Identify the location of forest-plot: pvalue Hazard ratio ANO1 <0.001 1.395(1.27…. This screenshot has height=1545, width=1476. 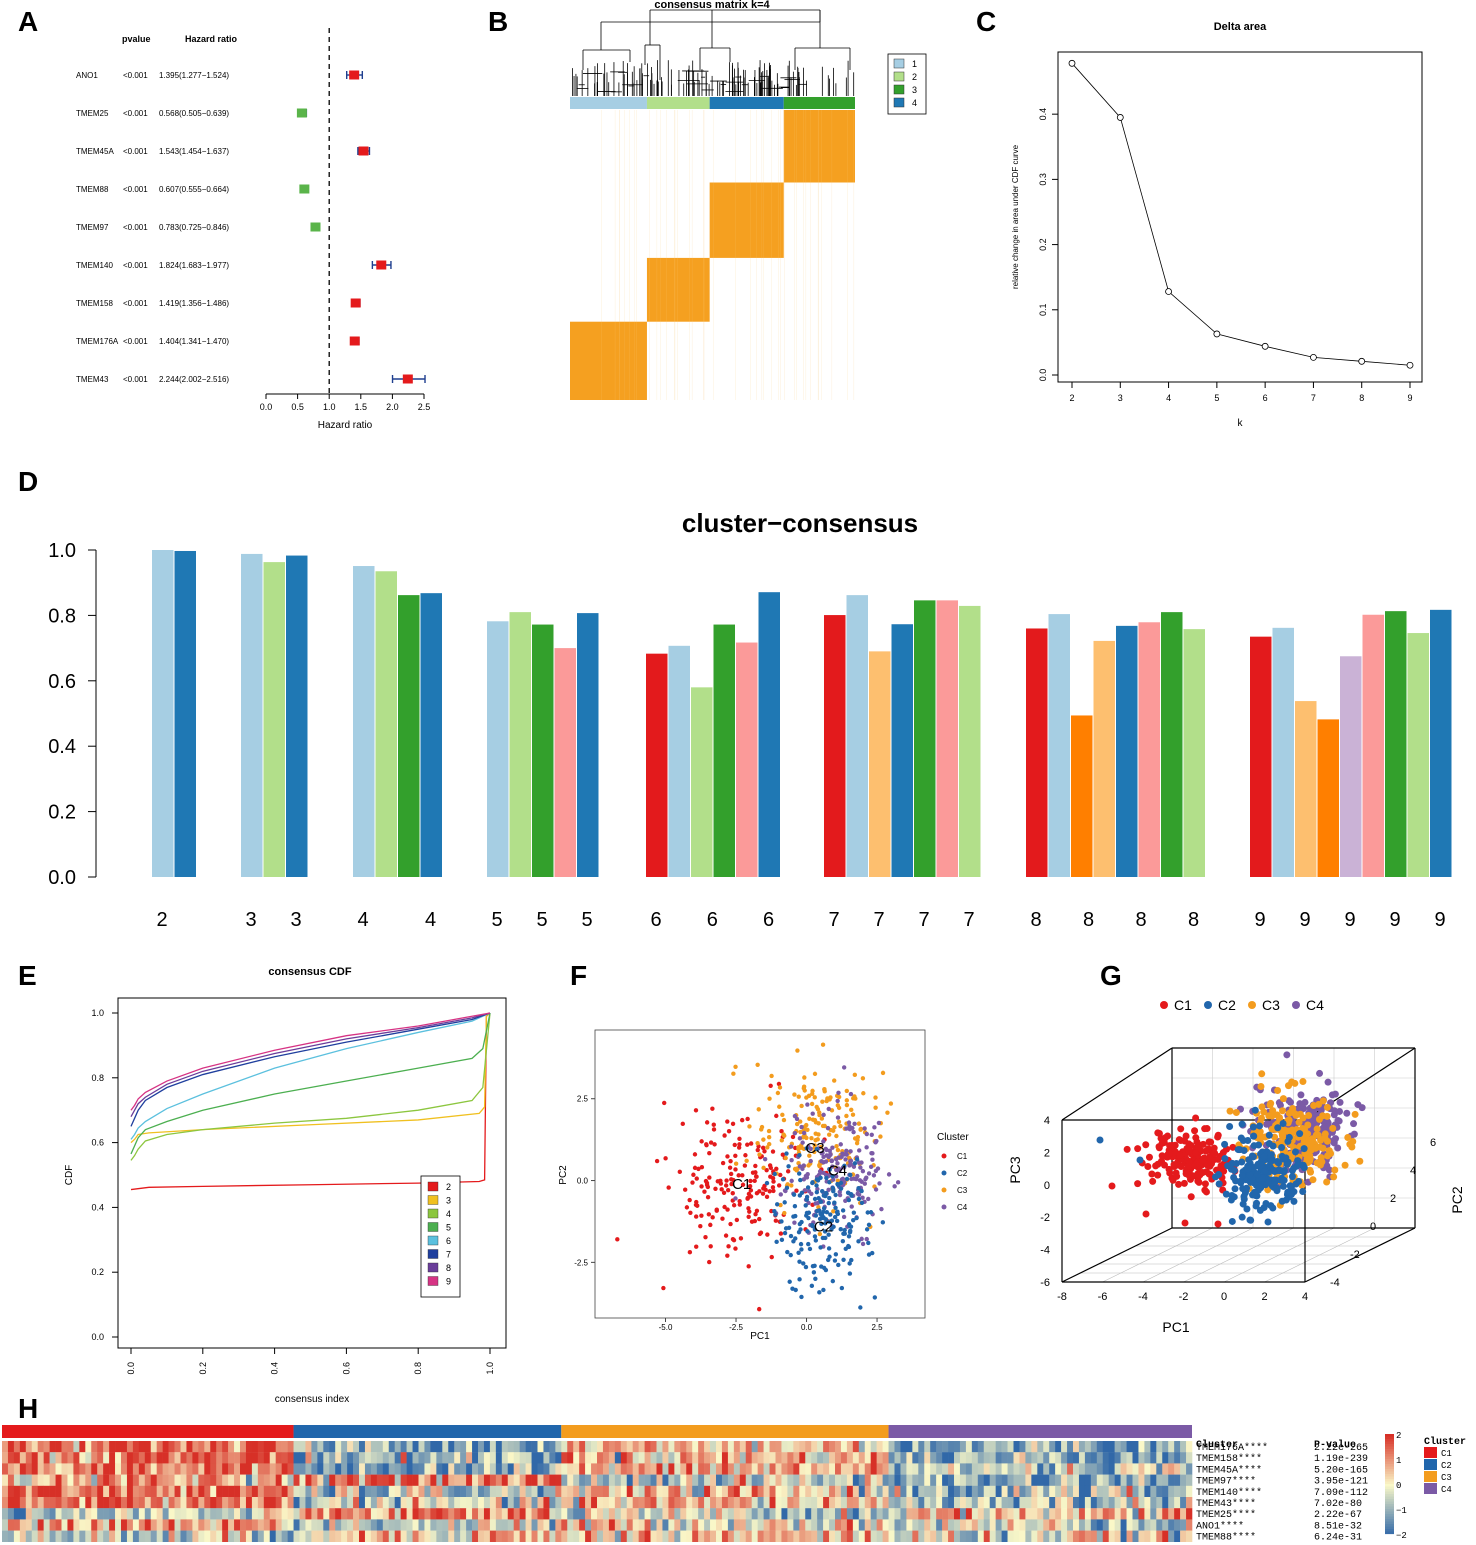
(253, 229).